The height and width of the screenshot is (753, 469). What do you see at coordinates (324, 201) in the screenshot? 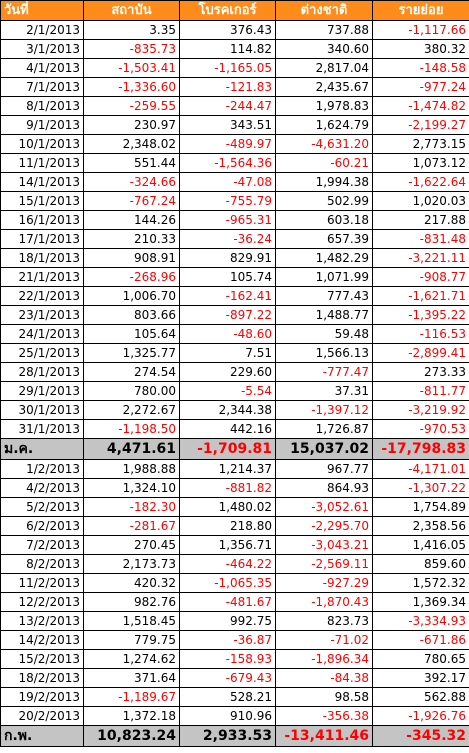
I see `foreign-cell: 502.99` at bounding box center [324, 201].